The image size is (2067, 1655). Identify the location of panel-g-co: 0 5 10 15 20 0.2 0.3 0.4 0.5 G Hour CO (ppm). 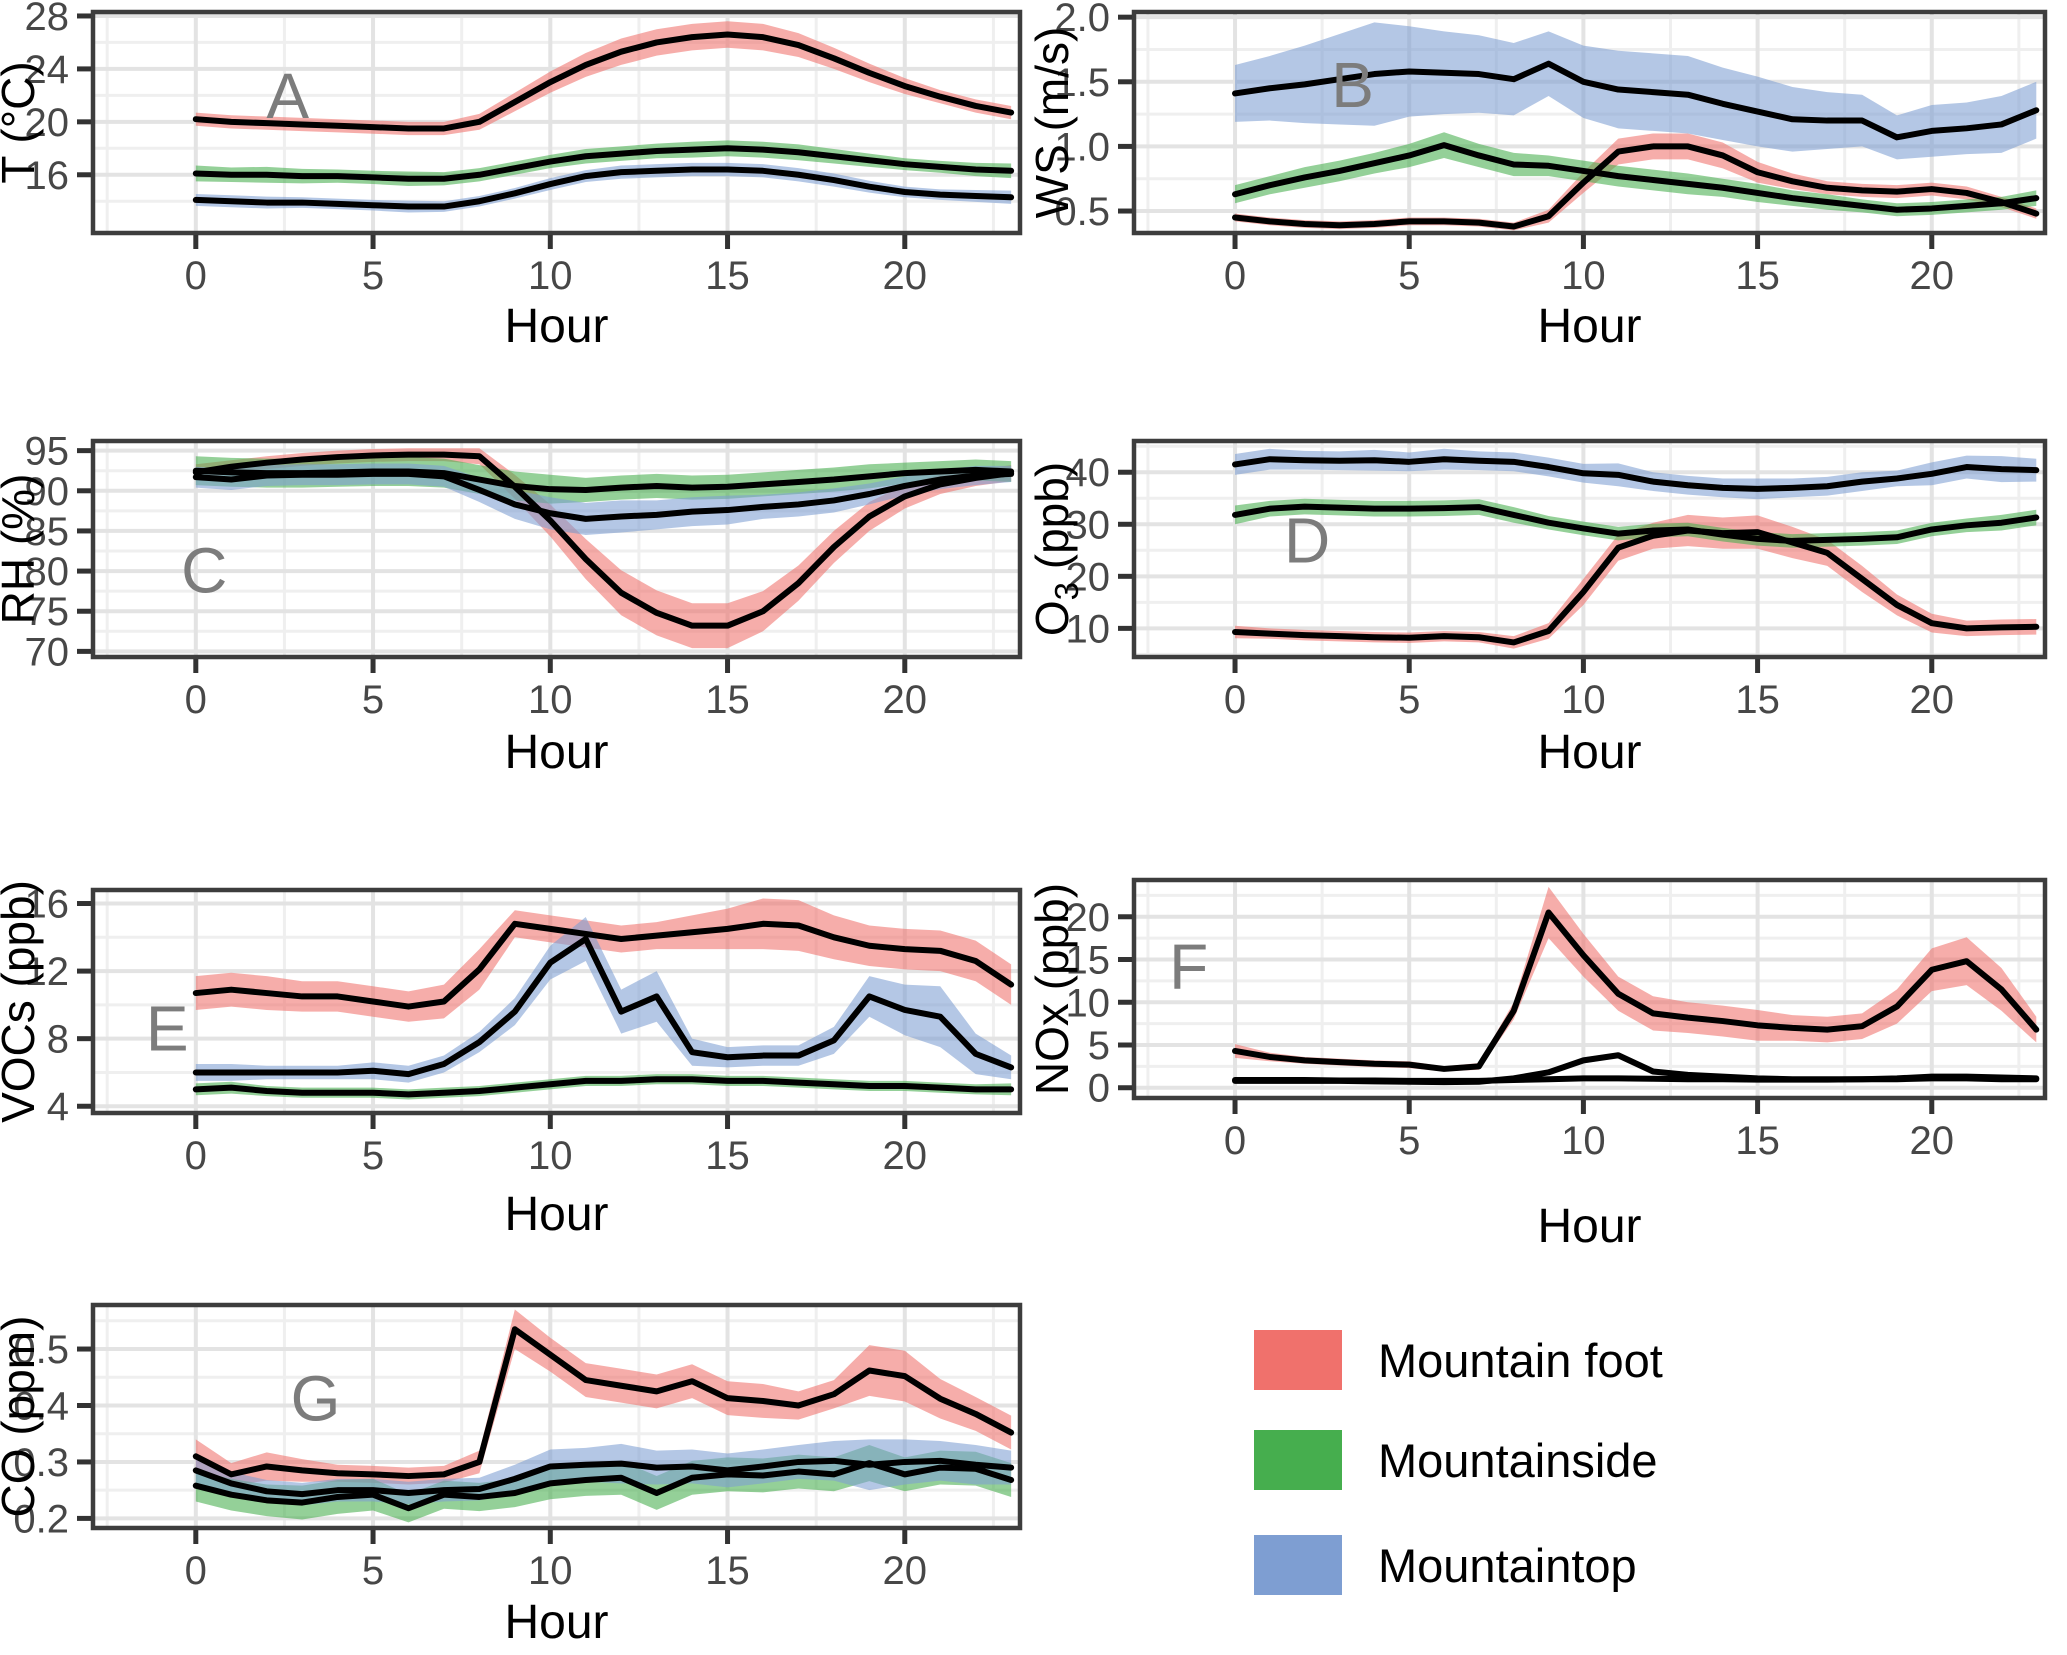
(517, 1452).